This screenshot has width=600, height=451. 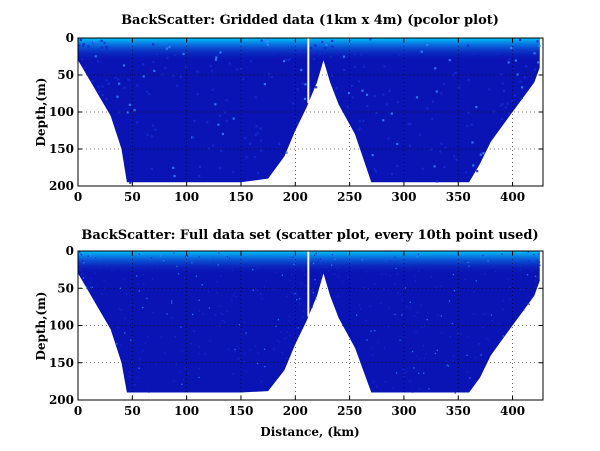 I want to click on x-tick-label: 300, so click(x=403, y=197).